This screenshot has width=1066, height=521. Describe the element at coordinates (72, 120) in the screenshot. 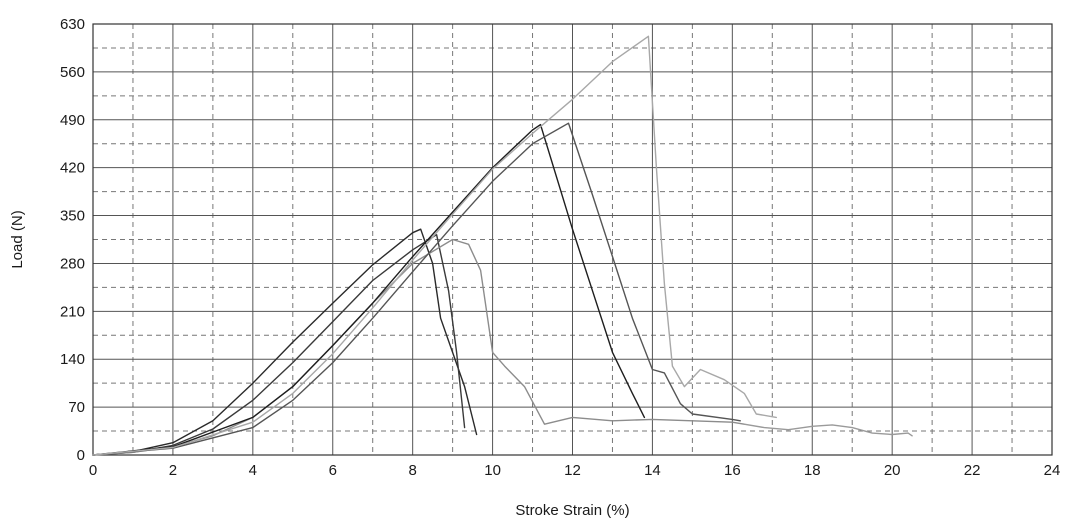

I see `y-tick-label: 490` at that location.